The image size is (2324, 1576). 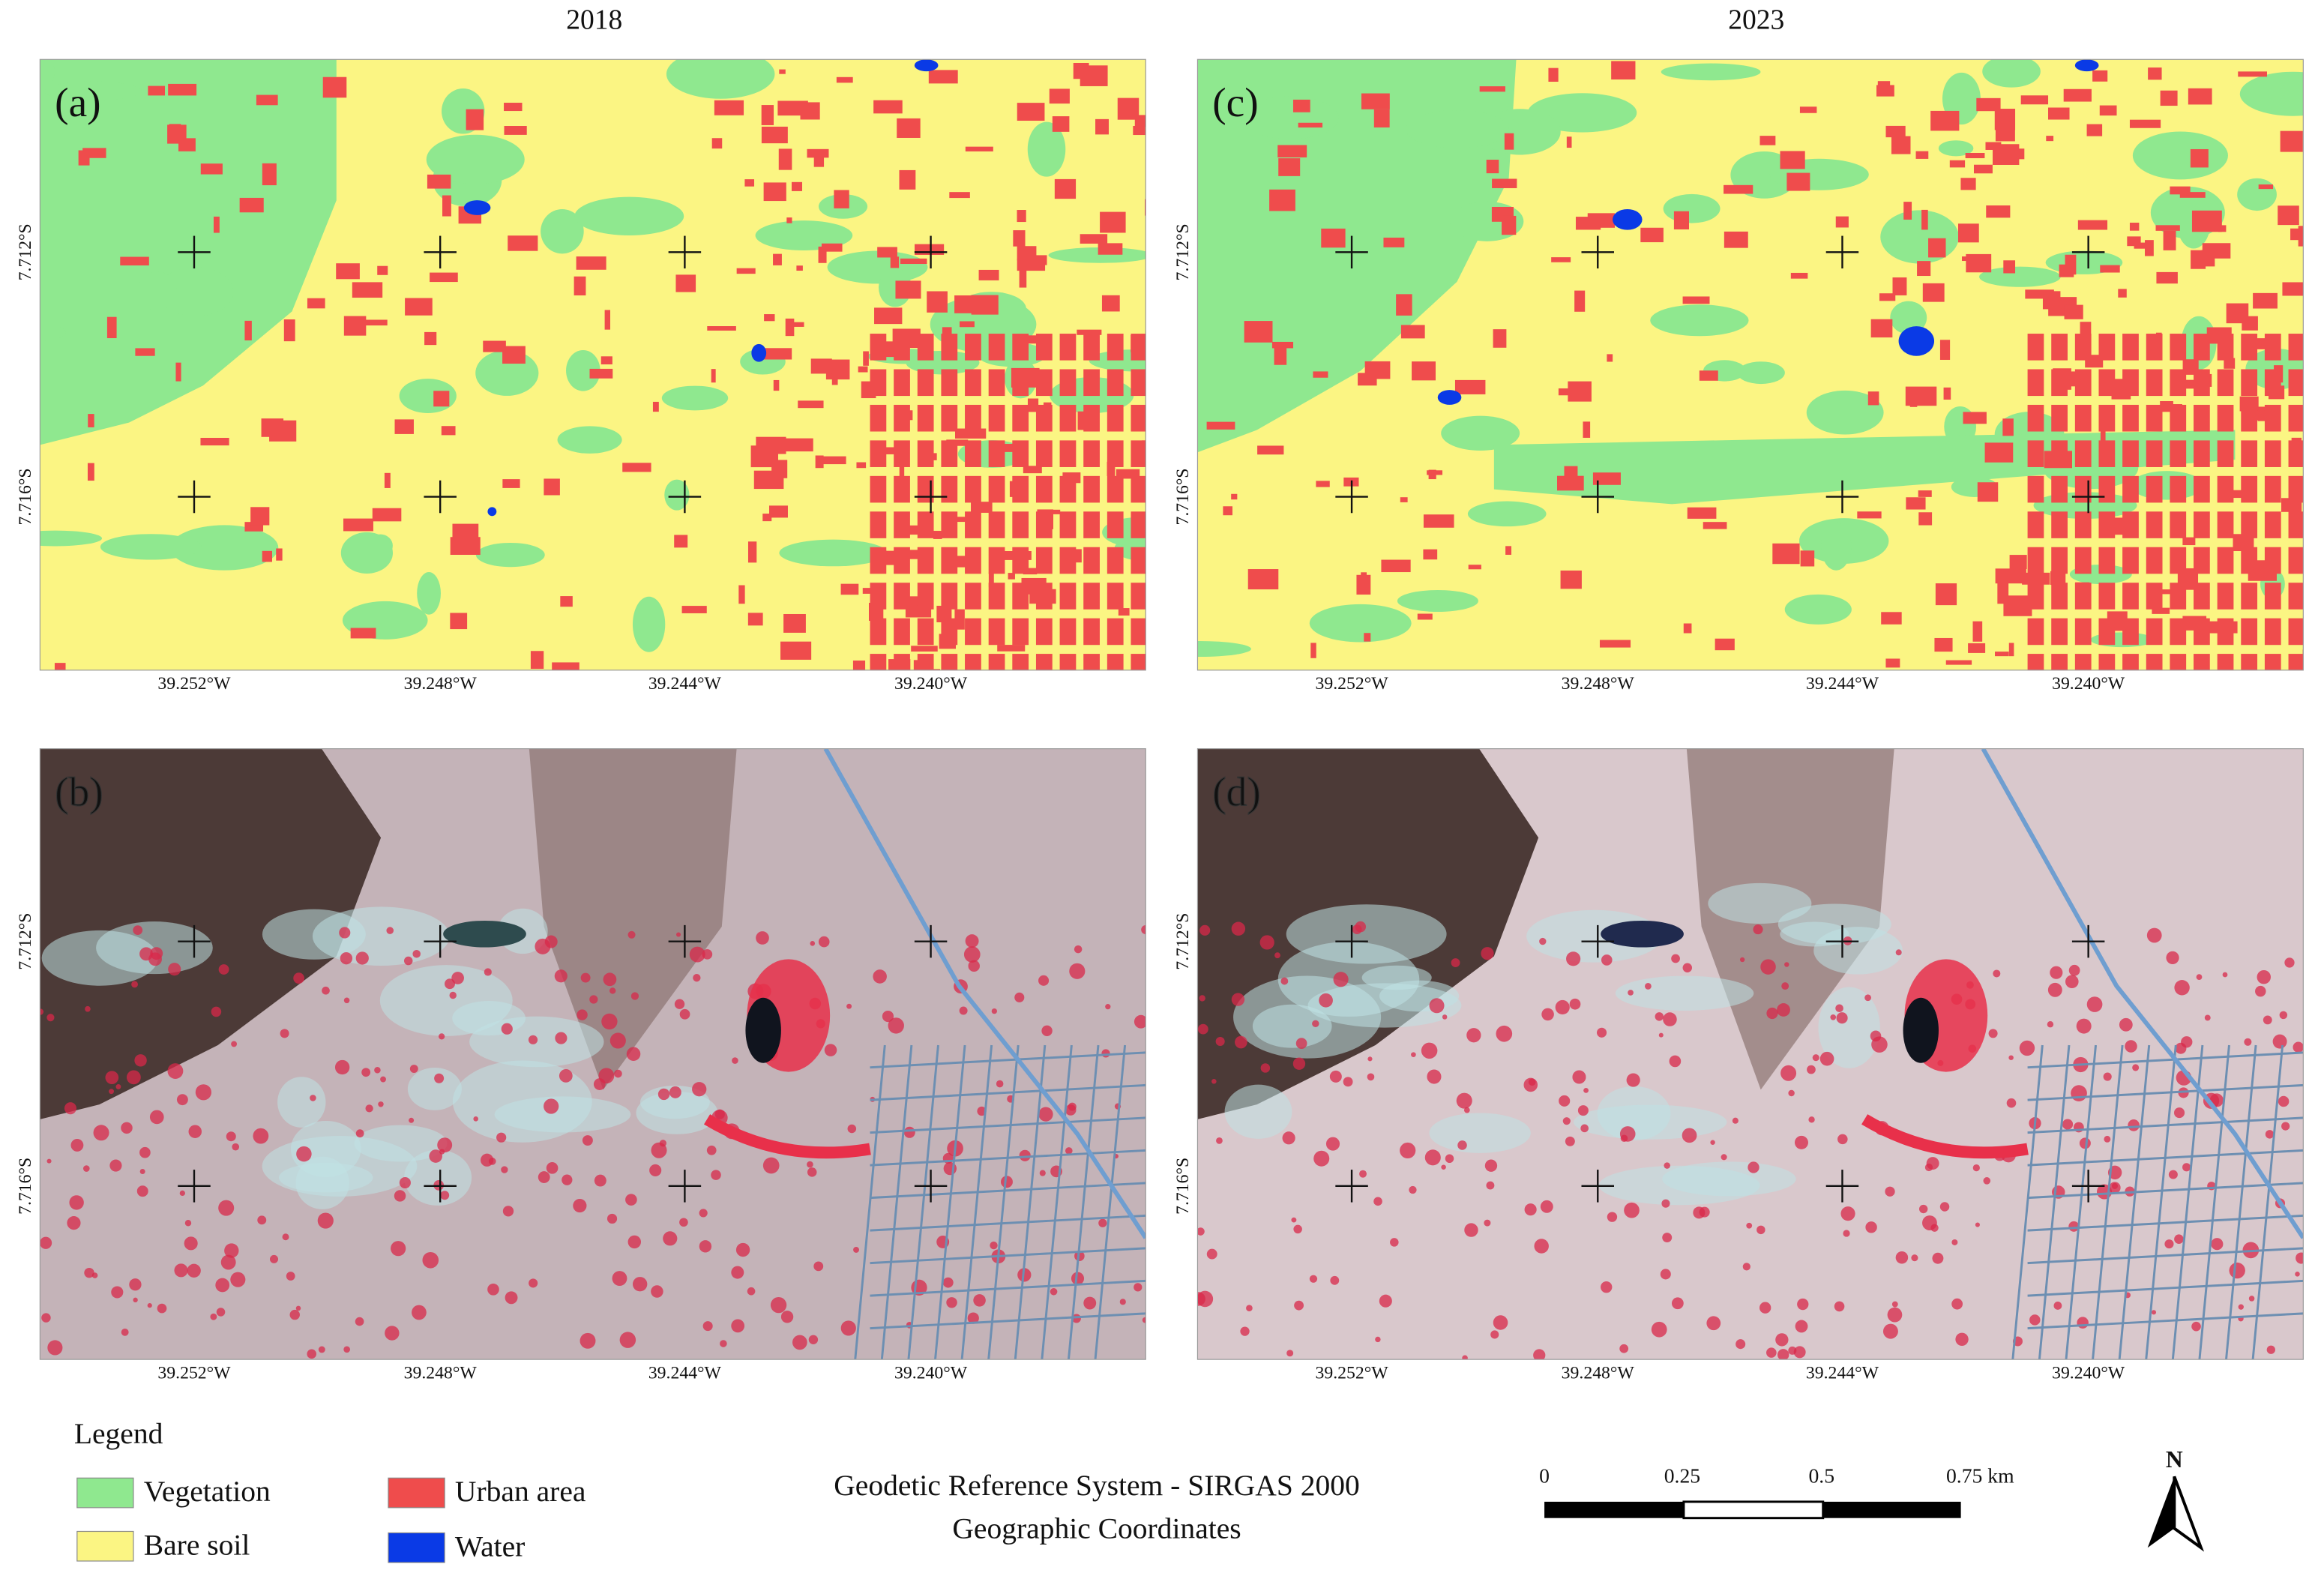 I want to click on longitude-label: 39.240°W, so click(x=2088, y=684).